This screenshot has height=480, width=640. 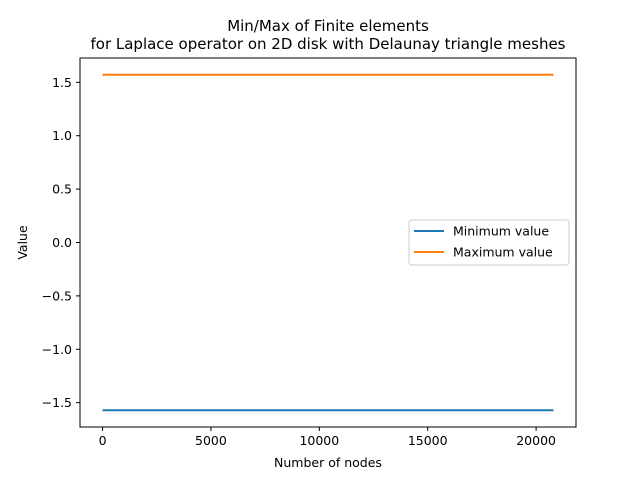 I want to click on y-tick-label: 1.0, so click(x=62, y=135).